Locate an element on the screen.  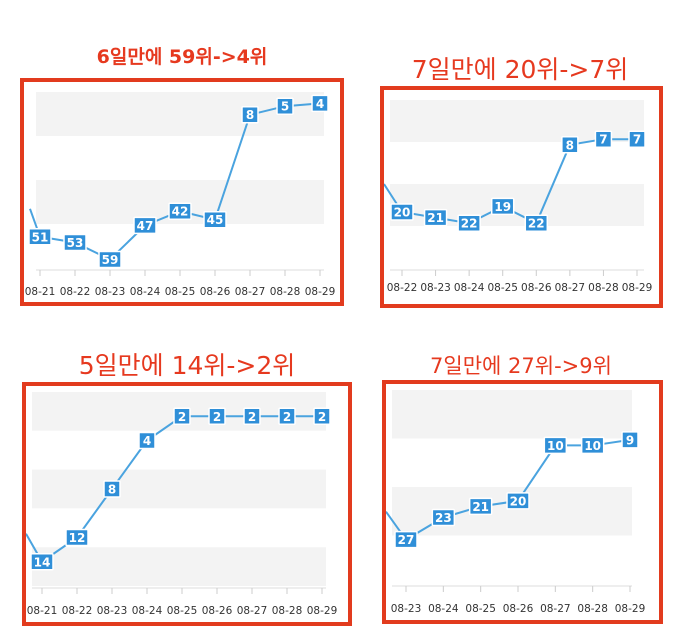
data-point: 23 is located at coordinates (443, 517).